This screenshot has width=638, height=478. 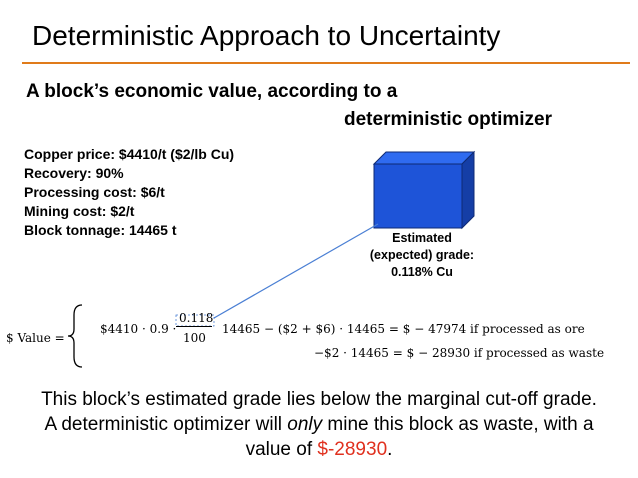 I want to click on left-brace-icon, so click(x=75, y=336).